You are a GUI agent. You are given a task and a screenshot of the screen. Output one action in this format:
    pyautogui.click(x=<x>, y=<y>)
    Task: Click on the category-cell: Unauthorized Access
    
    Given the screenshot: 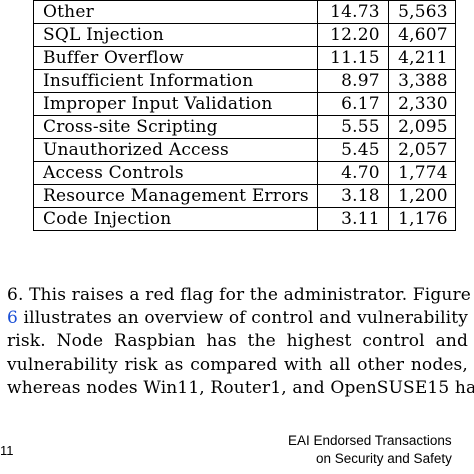 What is the action you would take?
    pyautogui.click(x=175, y=150)
    